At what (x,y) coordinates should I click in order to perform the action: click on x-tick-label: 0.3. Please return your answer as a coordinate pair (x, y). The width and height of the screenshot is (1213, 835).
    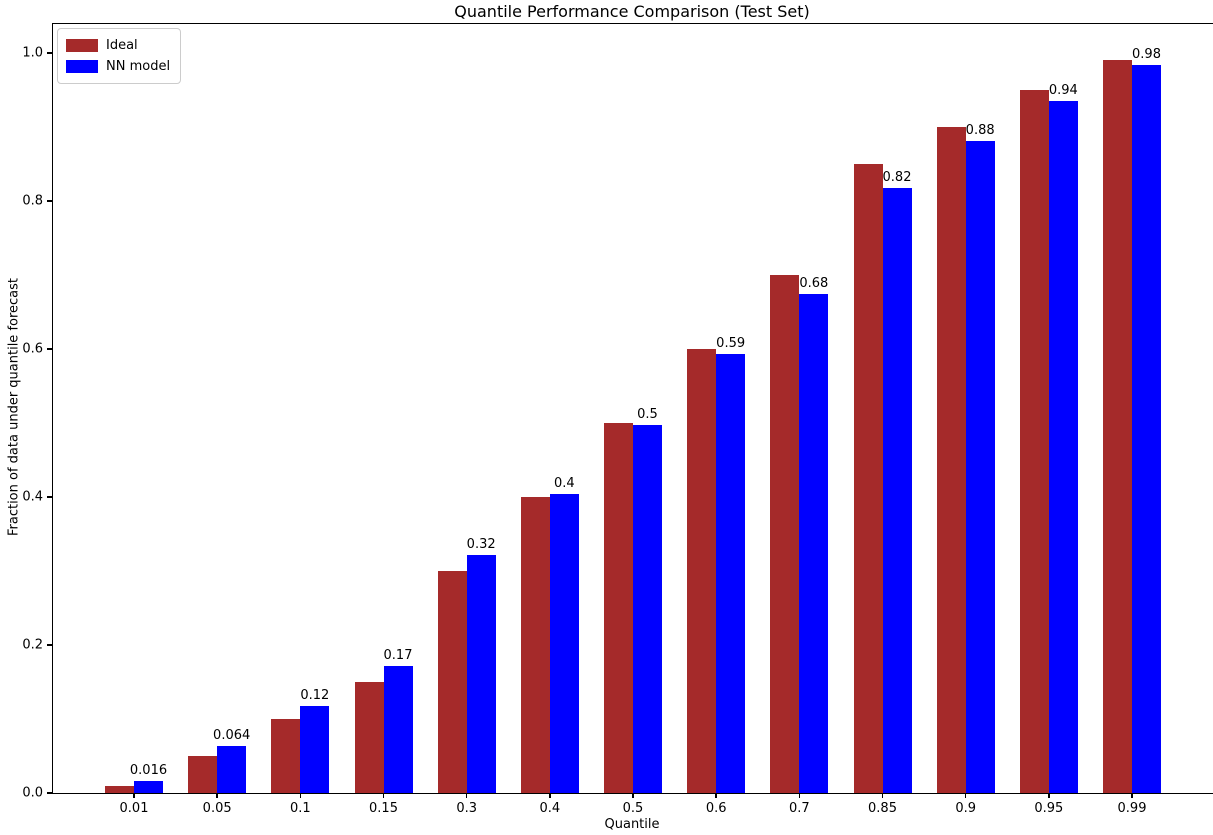
    Looking at the image, I should click on (466, 808).